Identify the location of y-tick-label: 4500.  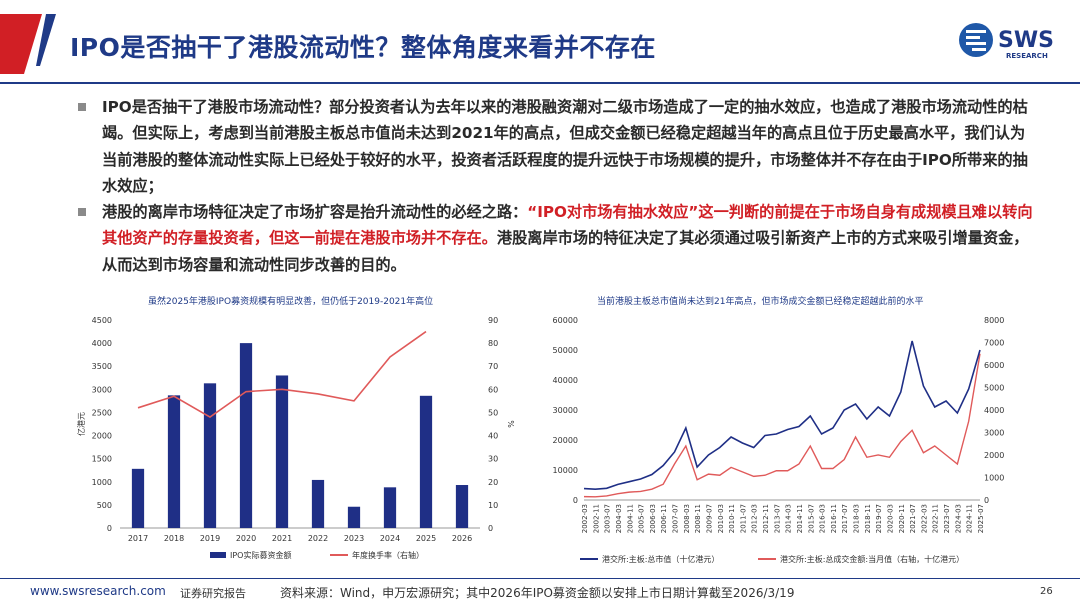
(102, 320).